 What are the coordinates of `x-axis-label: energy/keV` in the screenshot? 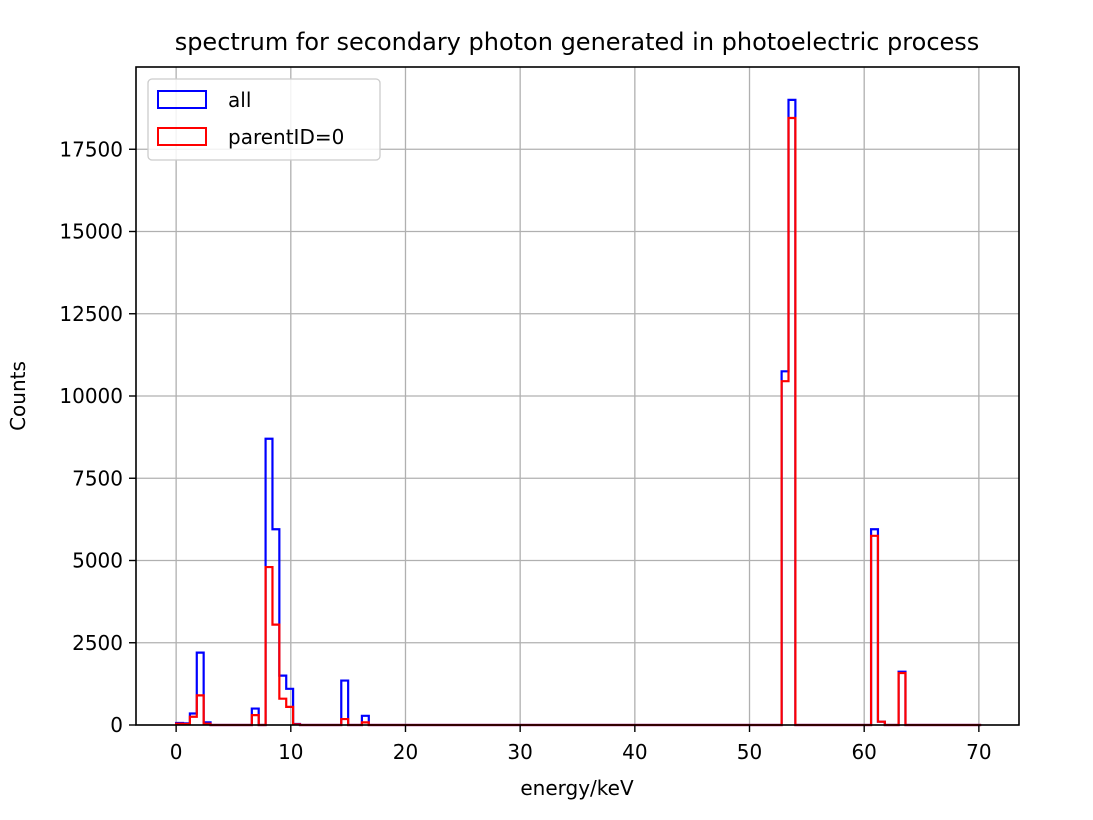 It's located at (577, 788).